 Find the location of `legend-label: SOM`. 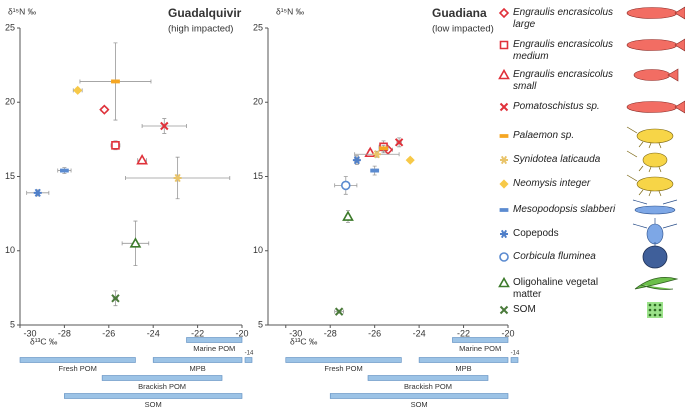

legend-label: SOM is located at coordinates (524, 309).